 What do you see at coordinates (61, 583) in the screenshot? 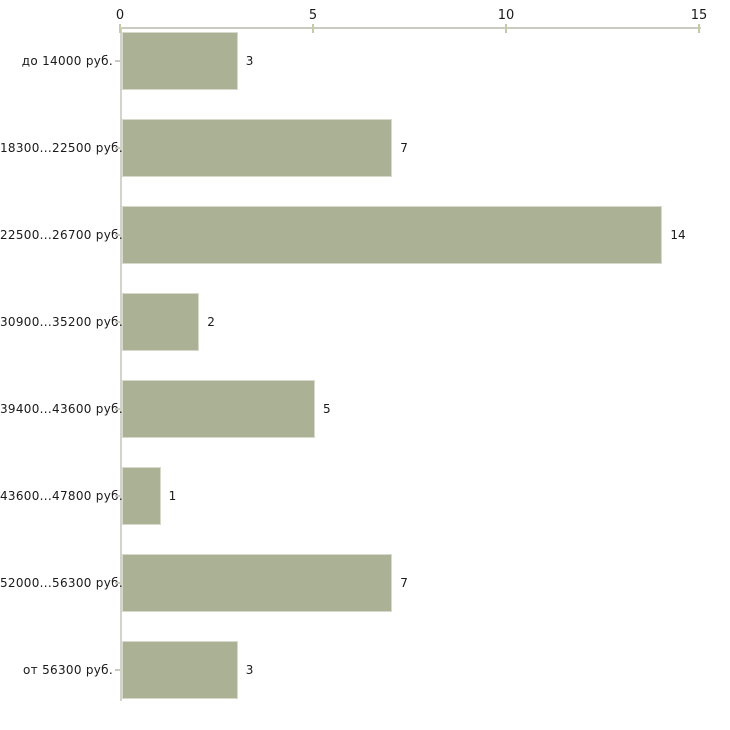
I see `category-label: 52000...56300 руб.` at bounding box center [61, 583].